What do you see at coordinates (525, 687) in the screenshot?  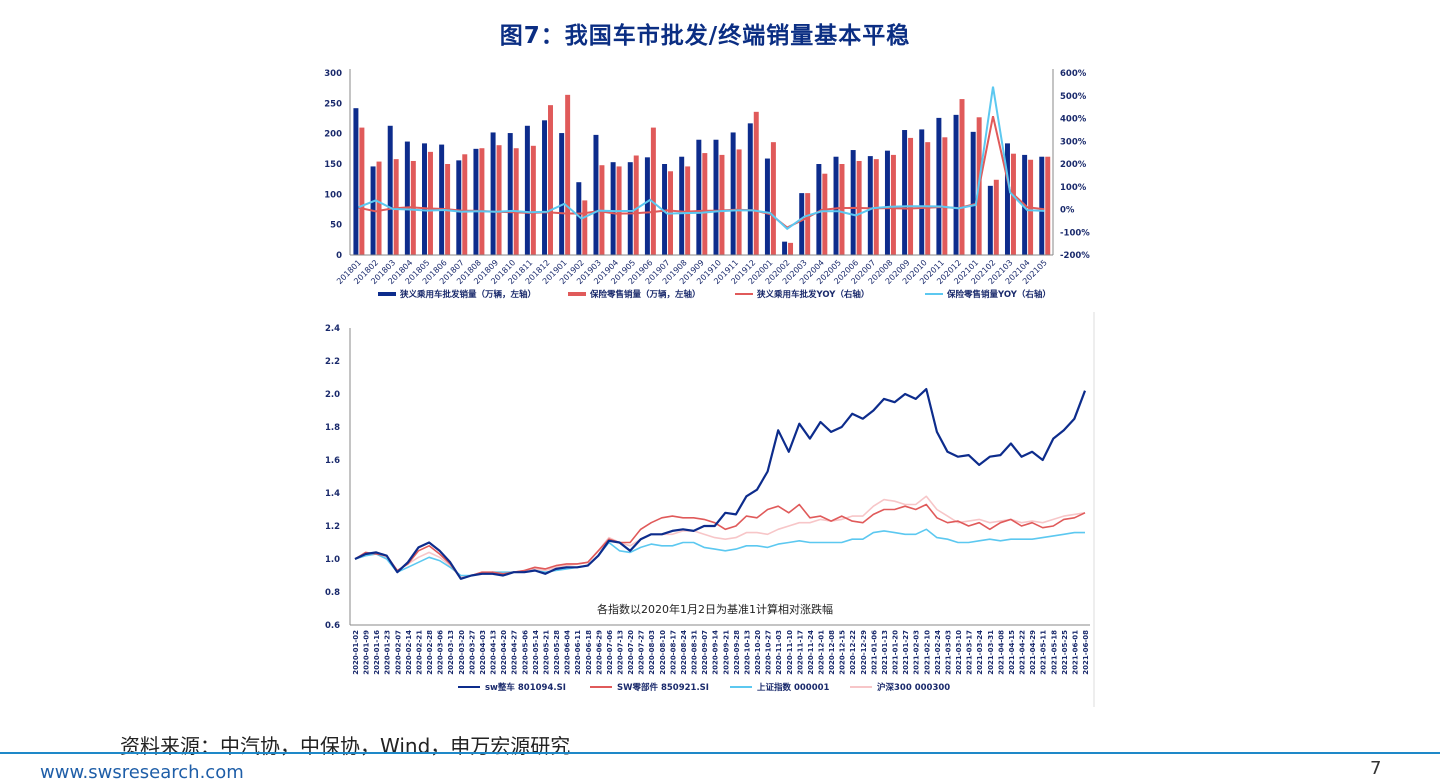 I see `legend-label: sw整车 801094.SI` at bounding box center [525, 687].